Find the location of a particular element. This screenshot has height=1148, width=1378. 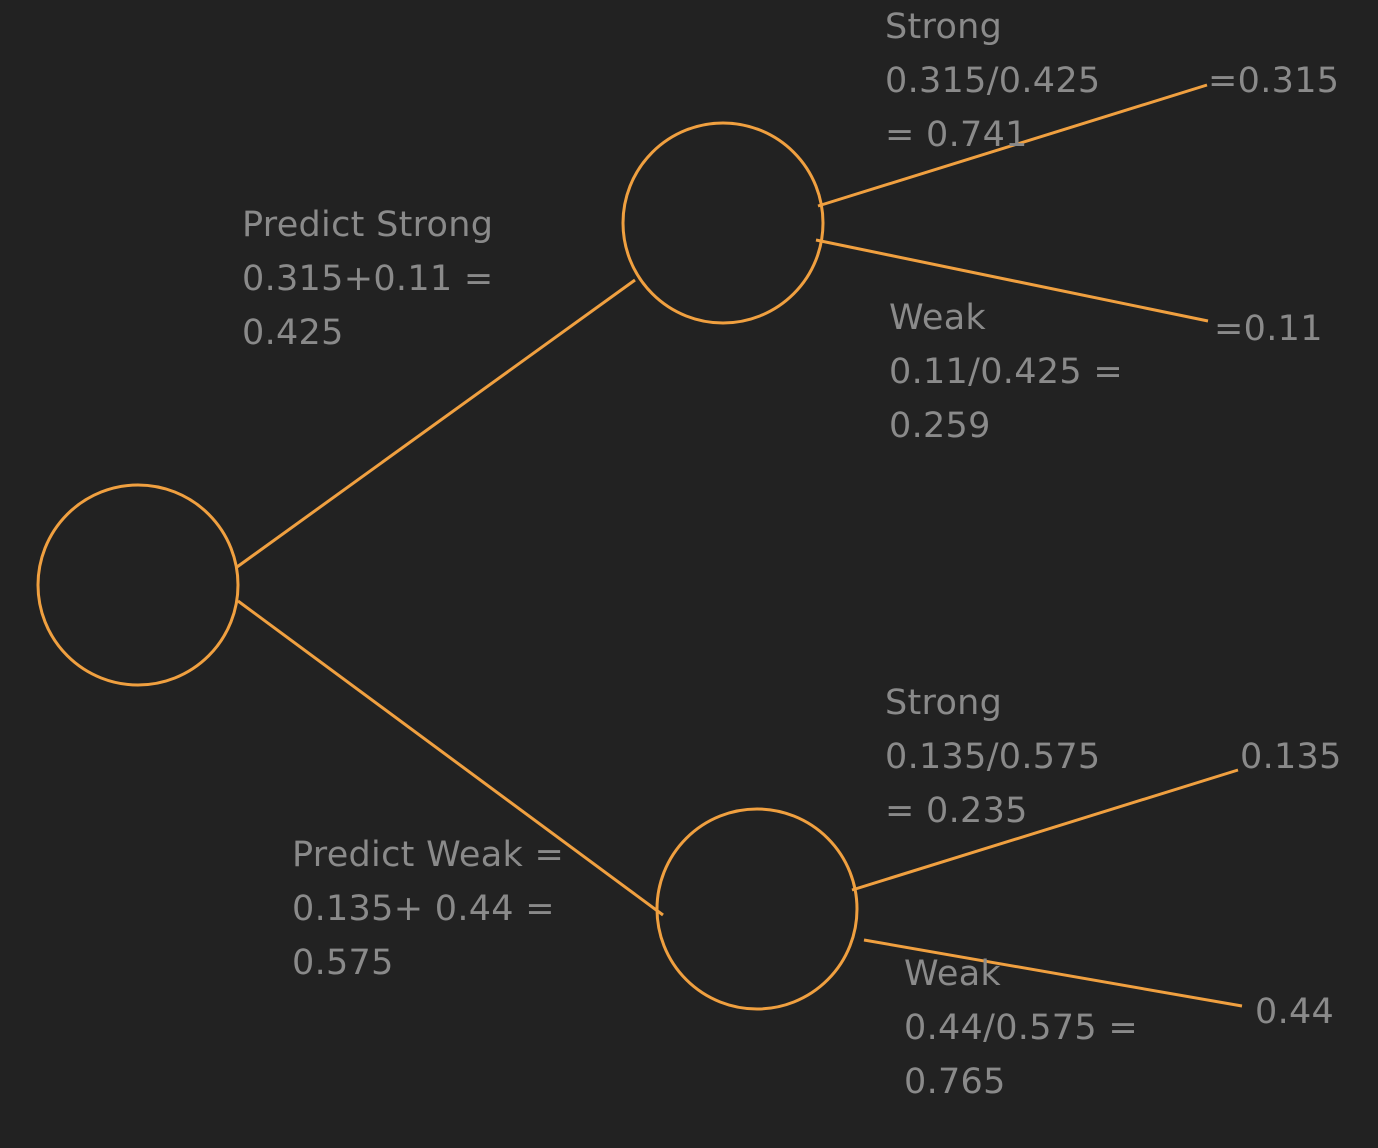

lower-strong-label: Strong 0.135/0.575 = 0.235 is located at coordinates (993, 757).